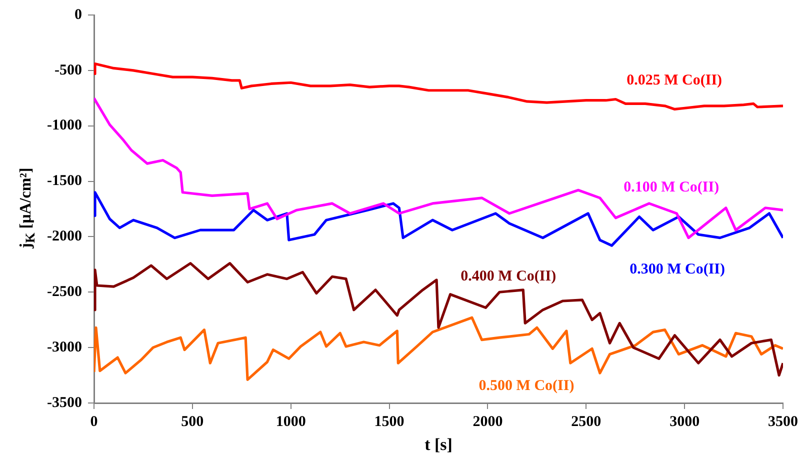 The image size is (802, 456). Describe the element at coordinates (438, 444) in the screenshot. I see `x-axis-title: t [s]` at that location.